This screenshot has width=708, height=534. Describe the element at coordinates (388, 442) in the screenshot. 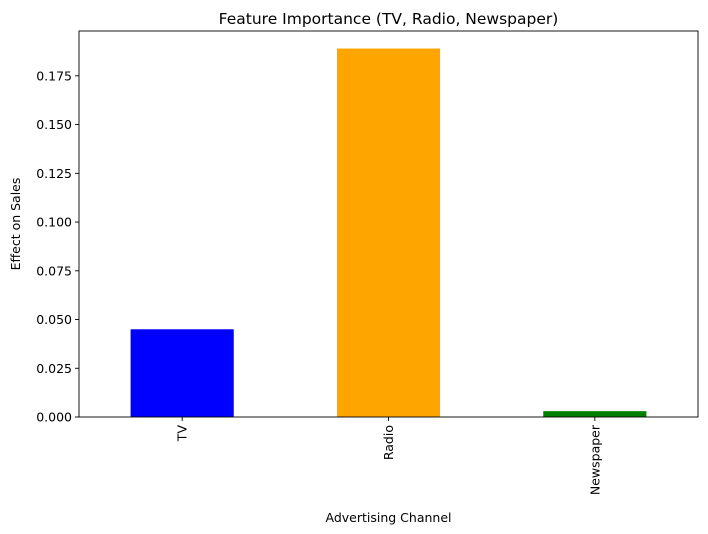

I see `x-tick-label-radio: Radio` at that location.